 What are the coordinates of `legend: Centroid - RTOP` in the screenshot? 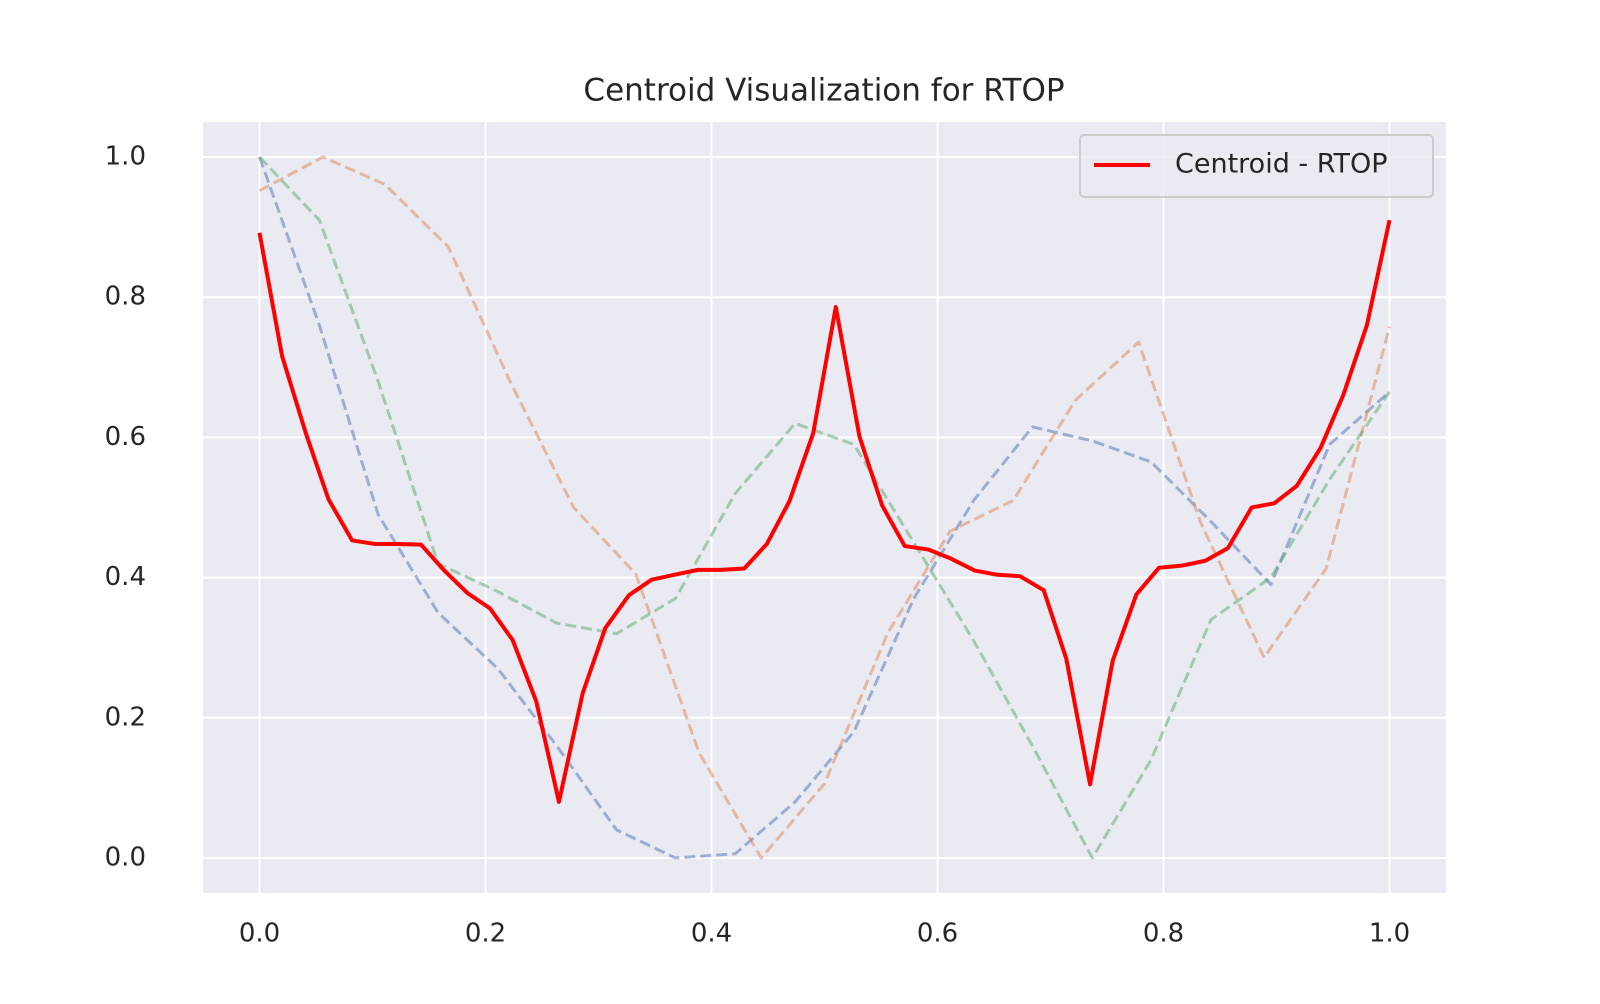 It's located at (1256, 166).